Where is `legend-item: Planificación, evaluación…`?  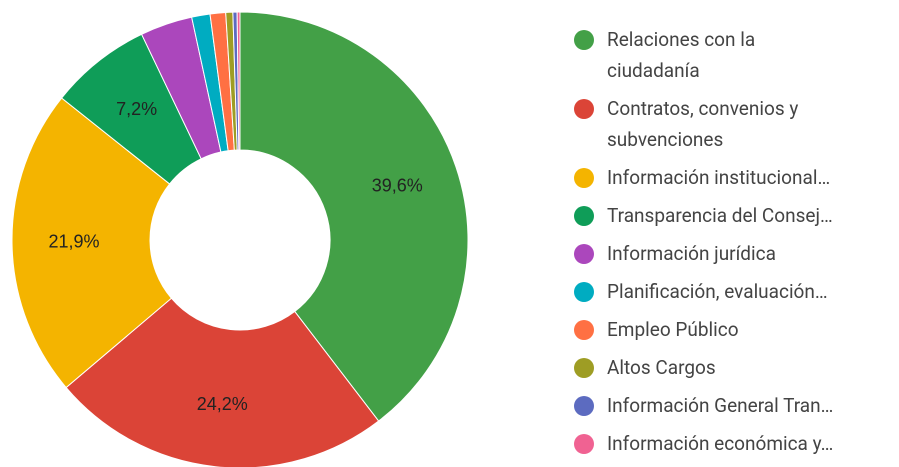
legend-item: Planificación, evaluación… is located at coordinates (736, 291).